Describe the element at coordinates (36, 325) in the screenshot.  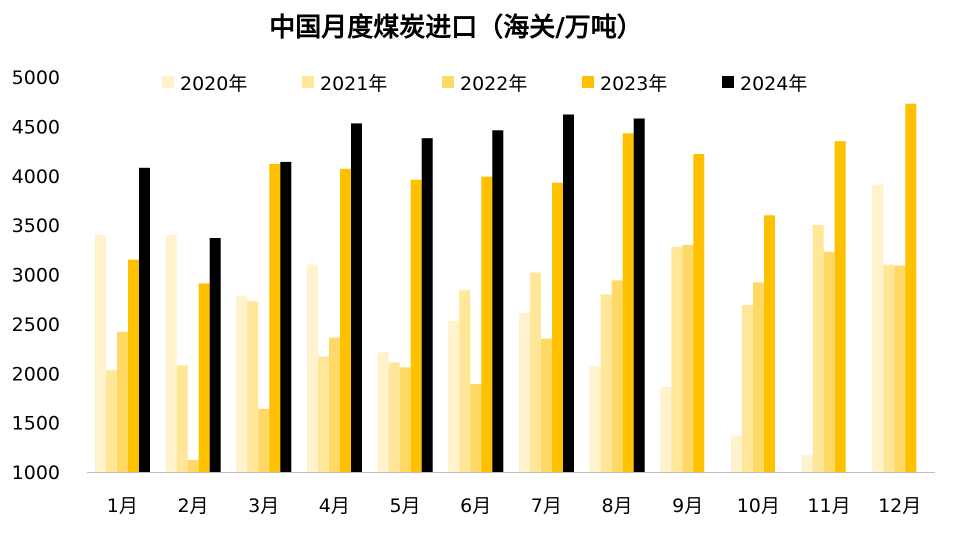
I see `y-tick-label: 2500` at that location.